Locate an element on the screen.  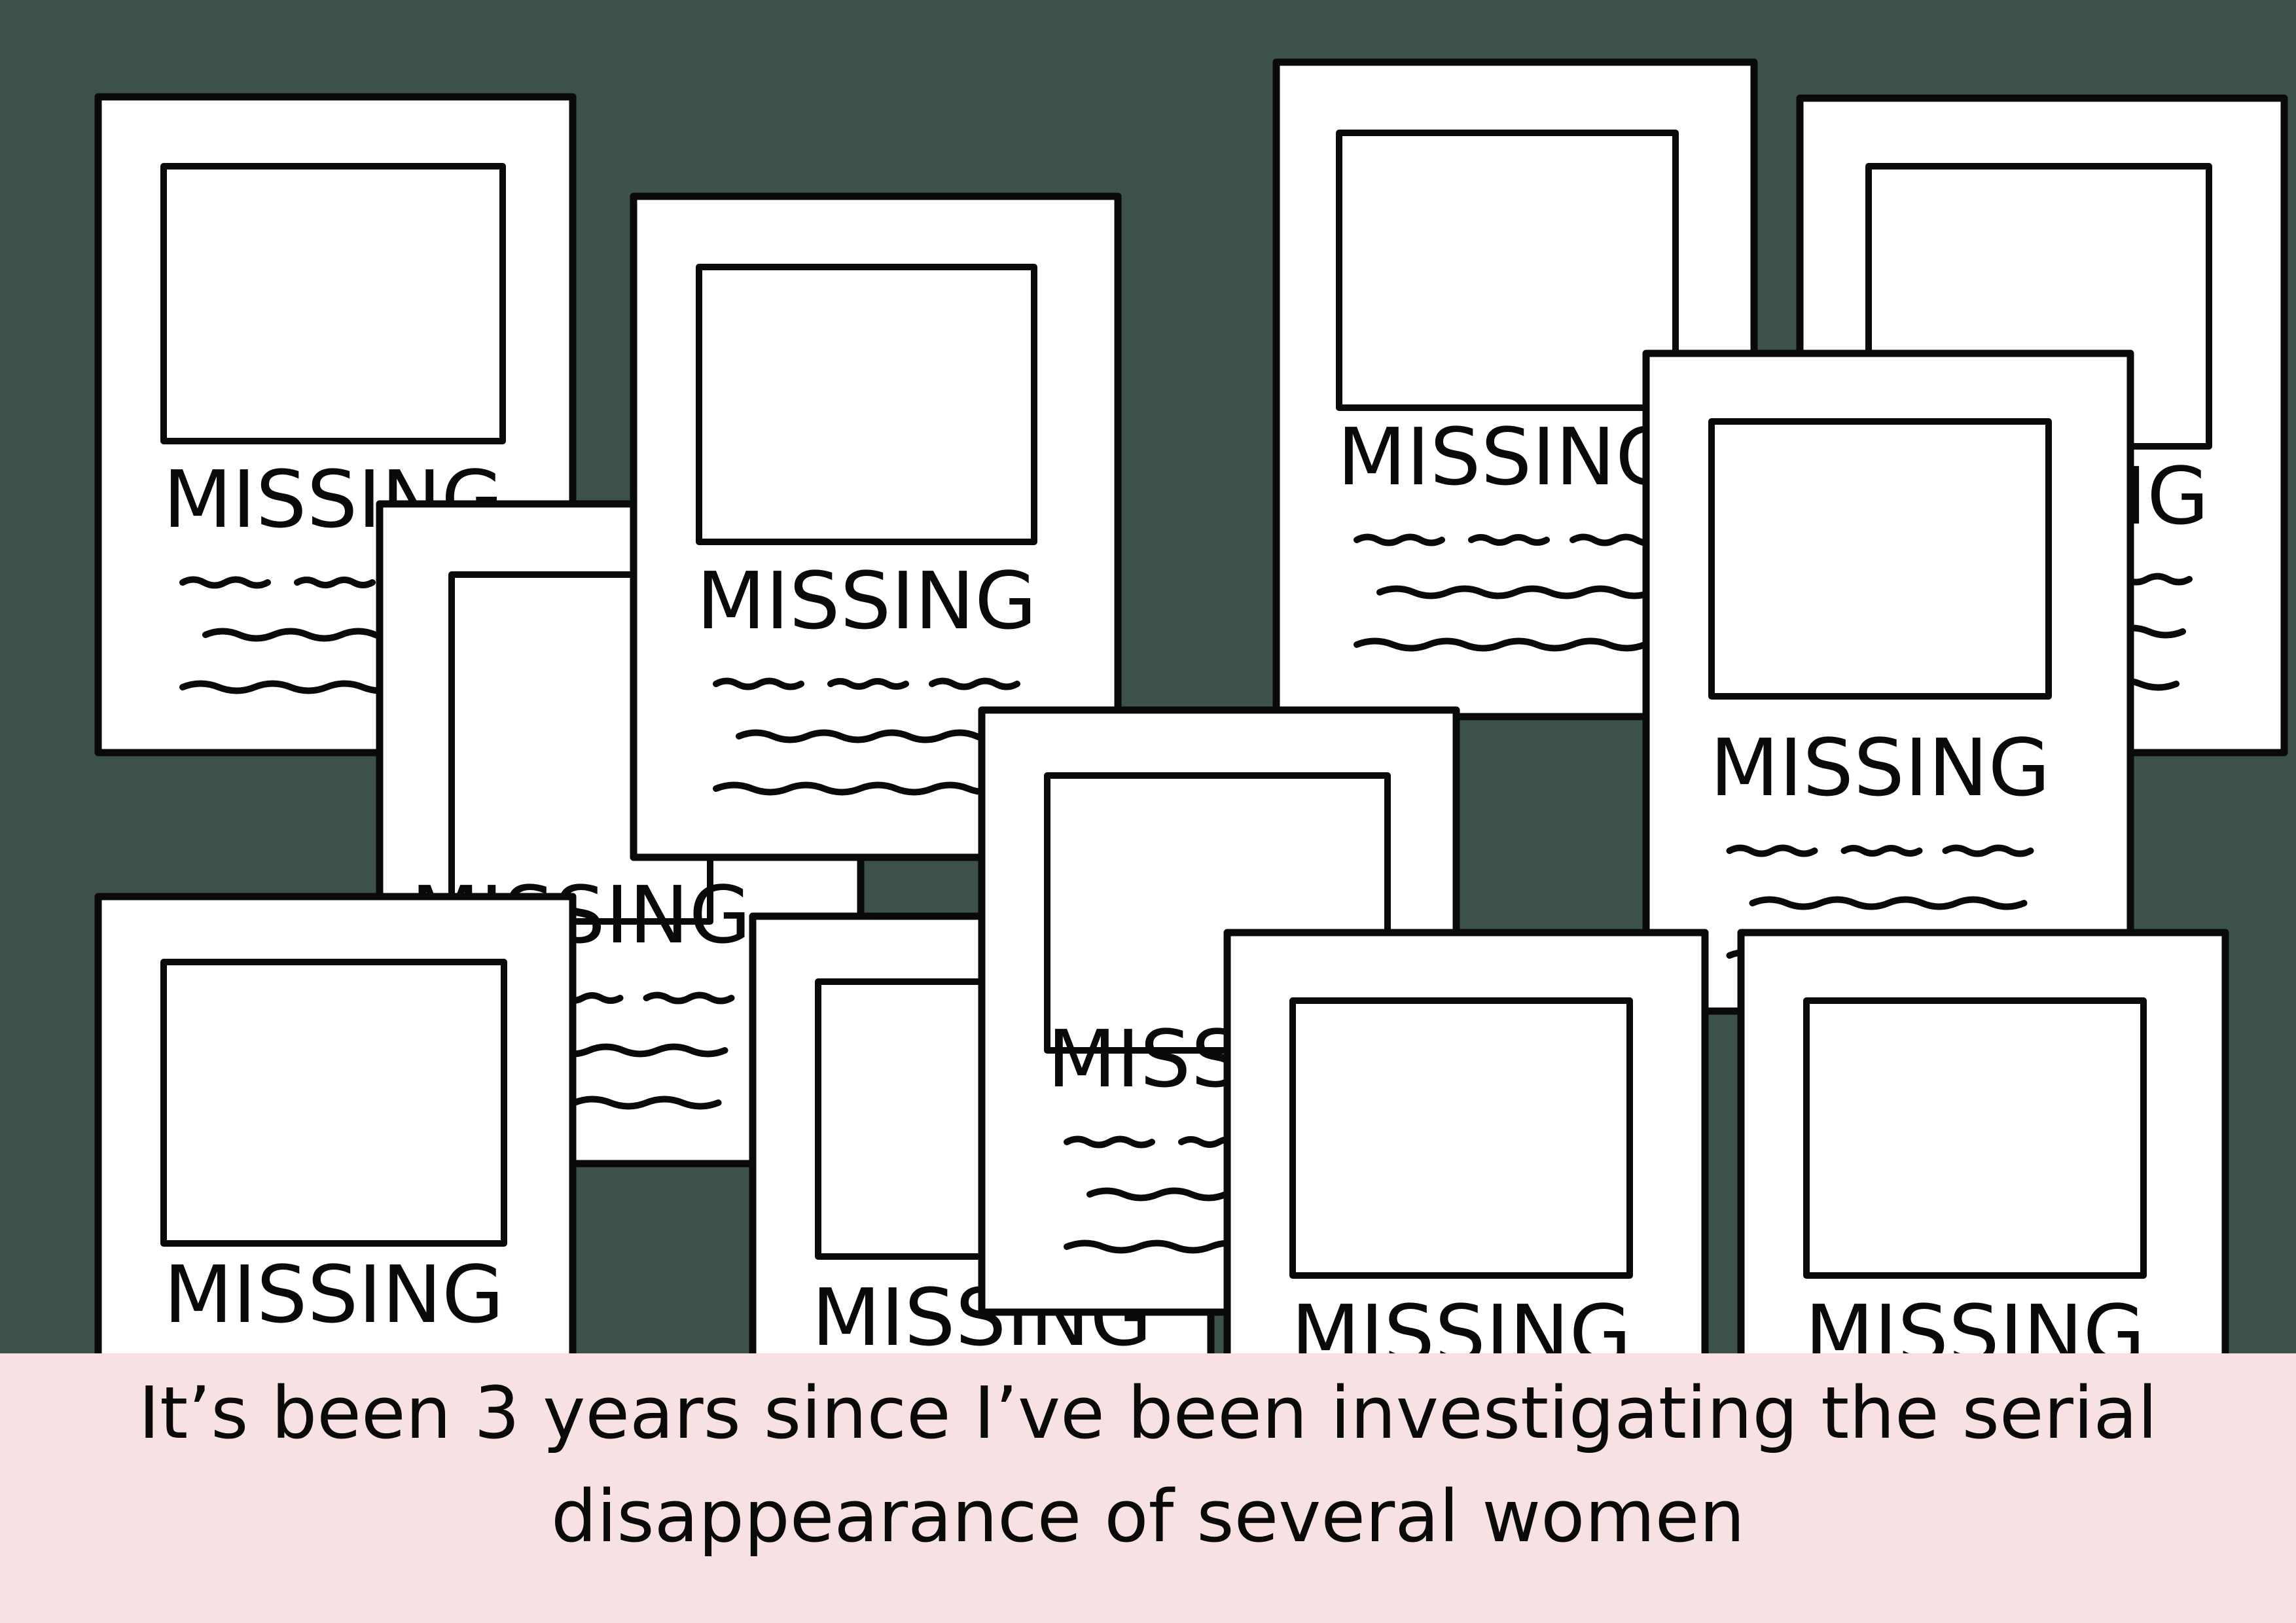
poster-middle-right-back: MISSING is located at coordinates (1888, 682).